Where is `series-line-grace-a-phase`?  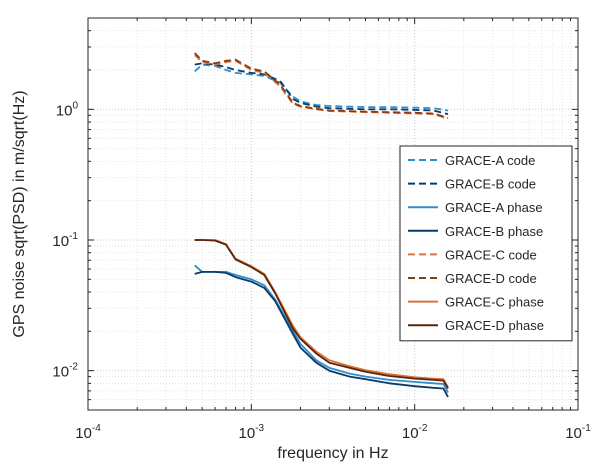 series-line-grace-a-phase is located at coordinates (321, 329).